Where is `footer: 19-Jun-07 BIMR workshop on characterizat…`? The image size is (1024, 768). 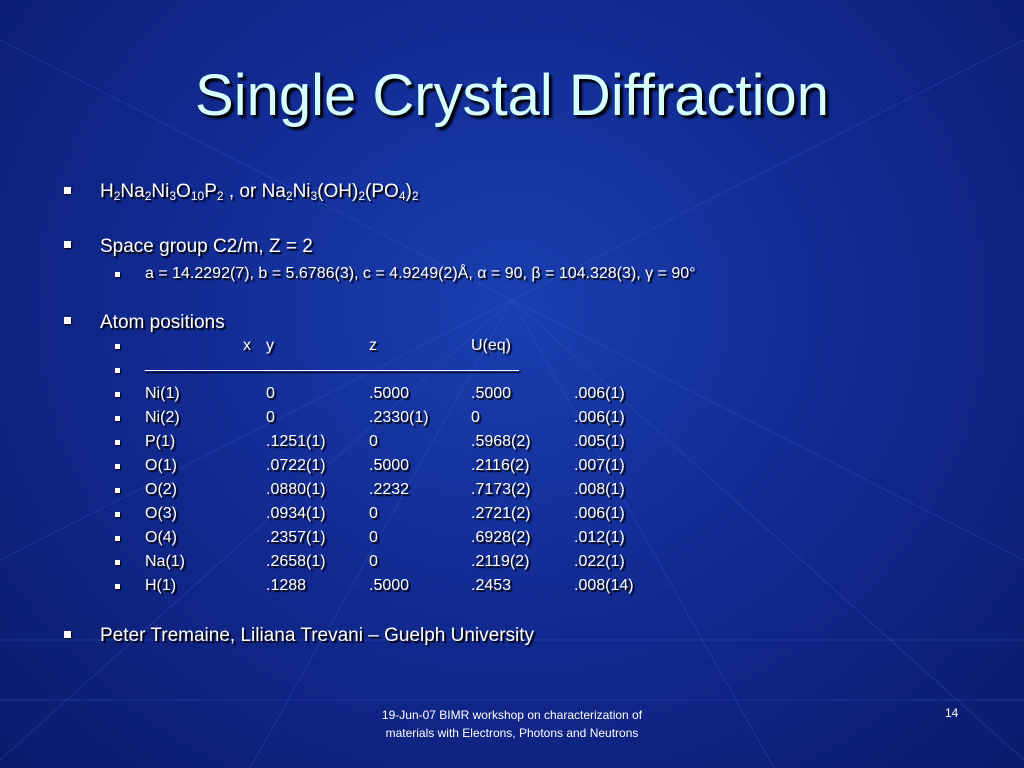 footer: 19-Jun-07 BIMR workshop on characterizat… is located at coordinates (512, 724).